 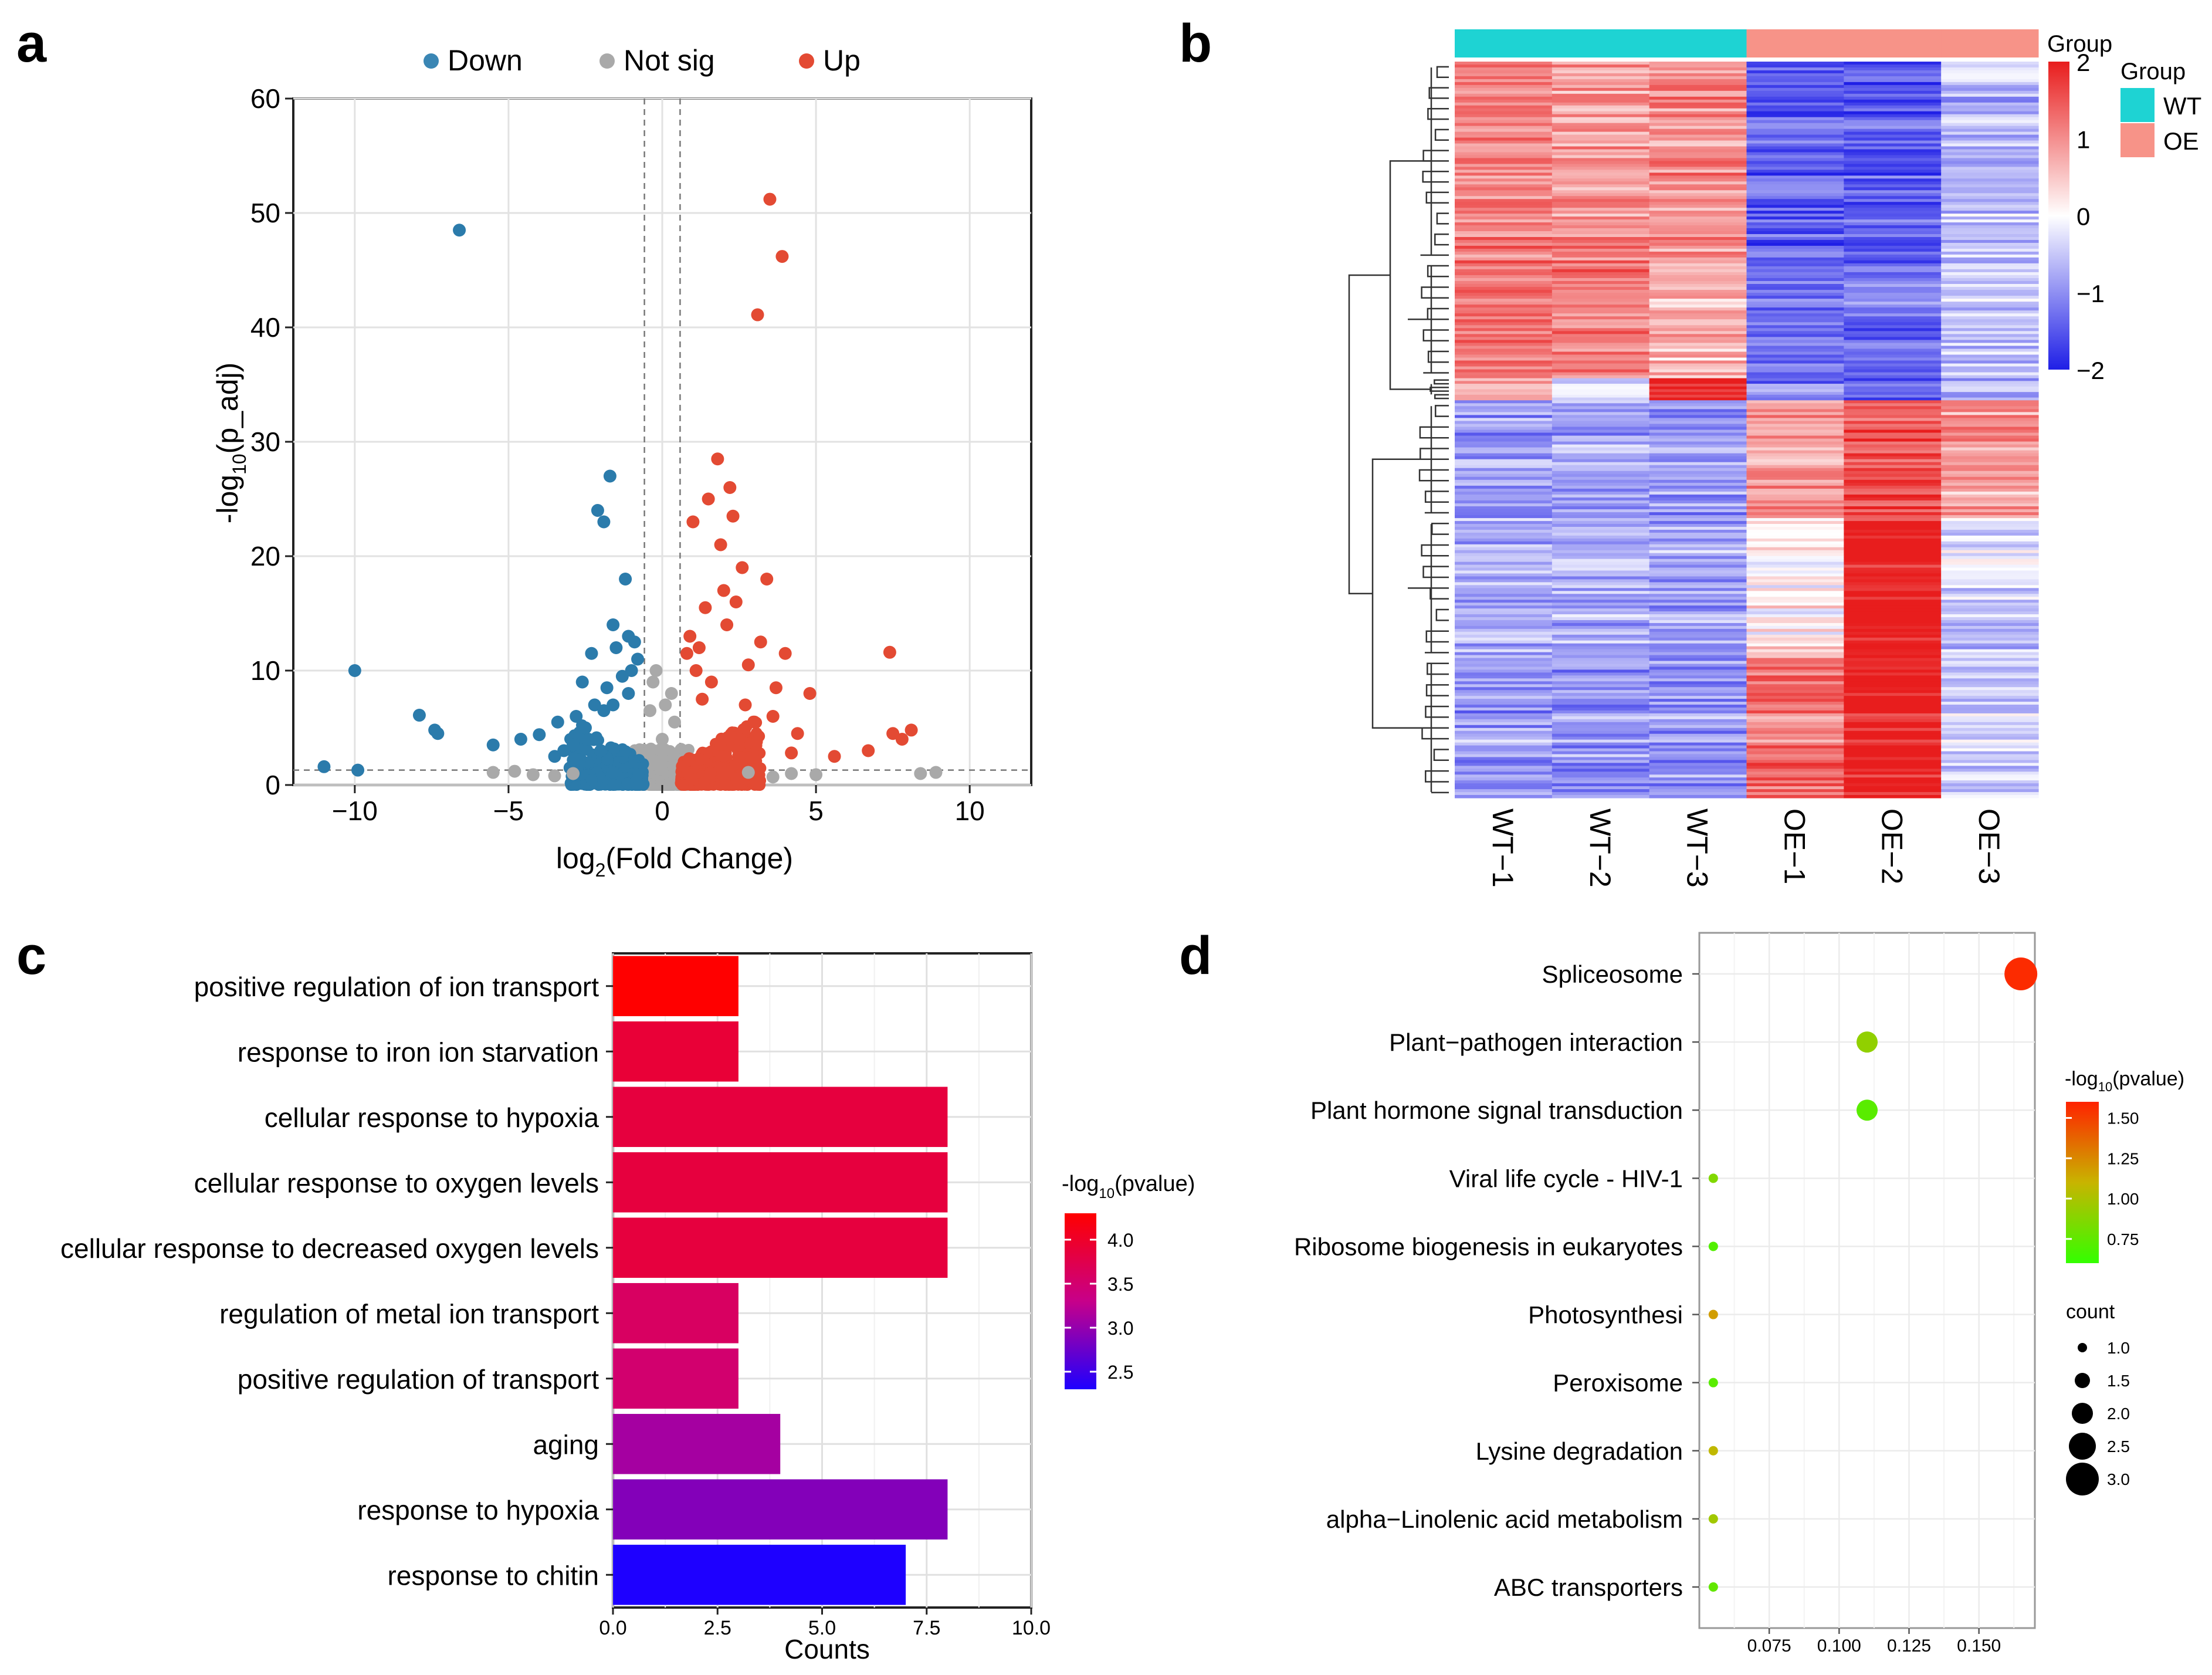 What do you see at coordinates (2083, 217) in the screenshot?
I see `heatmap-colorbar-tick-label: 0` at bounding box center [2083, 217].